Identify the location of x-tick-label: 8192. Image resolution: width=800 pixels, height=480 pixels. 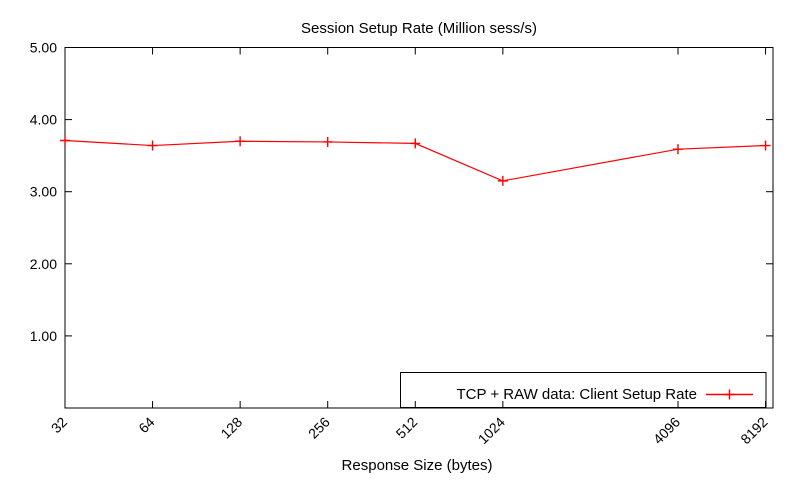
(753, 430).